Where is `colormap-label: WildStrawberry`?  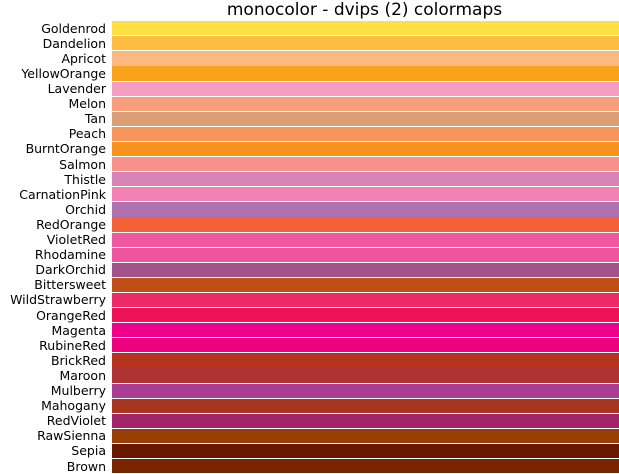
colormap-label: WildStrawberry is located at coordinates (58, 300).